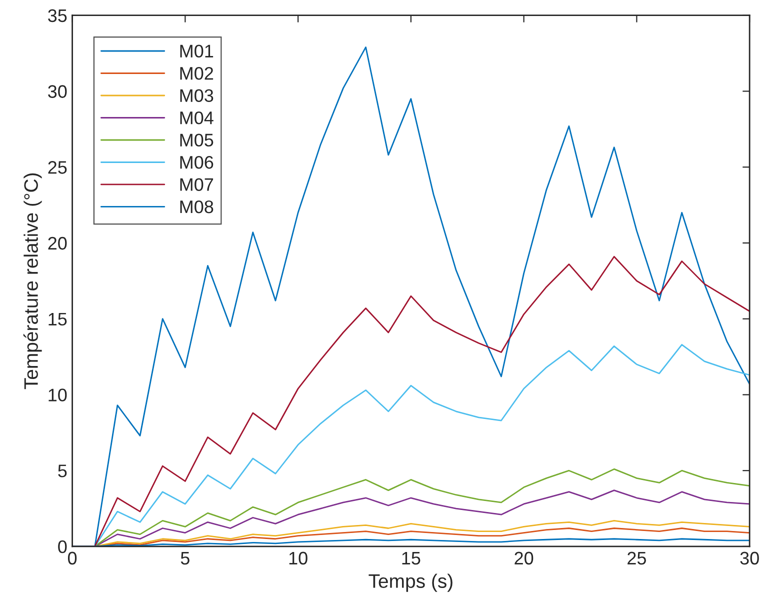  Describe the element at coordinates (185, 558) in the screenshot. I see `x-tick-label: 5` at that location.